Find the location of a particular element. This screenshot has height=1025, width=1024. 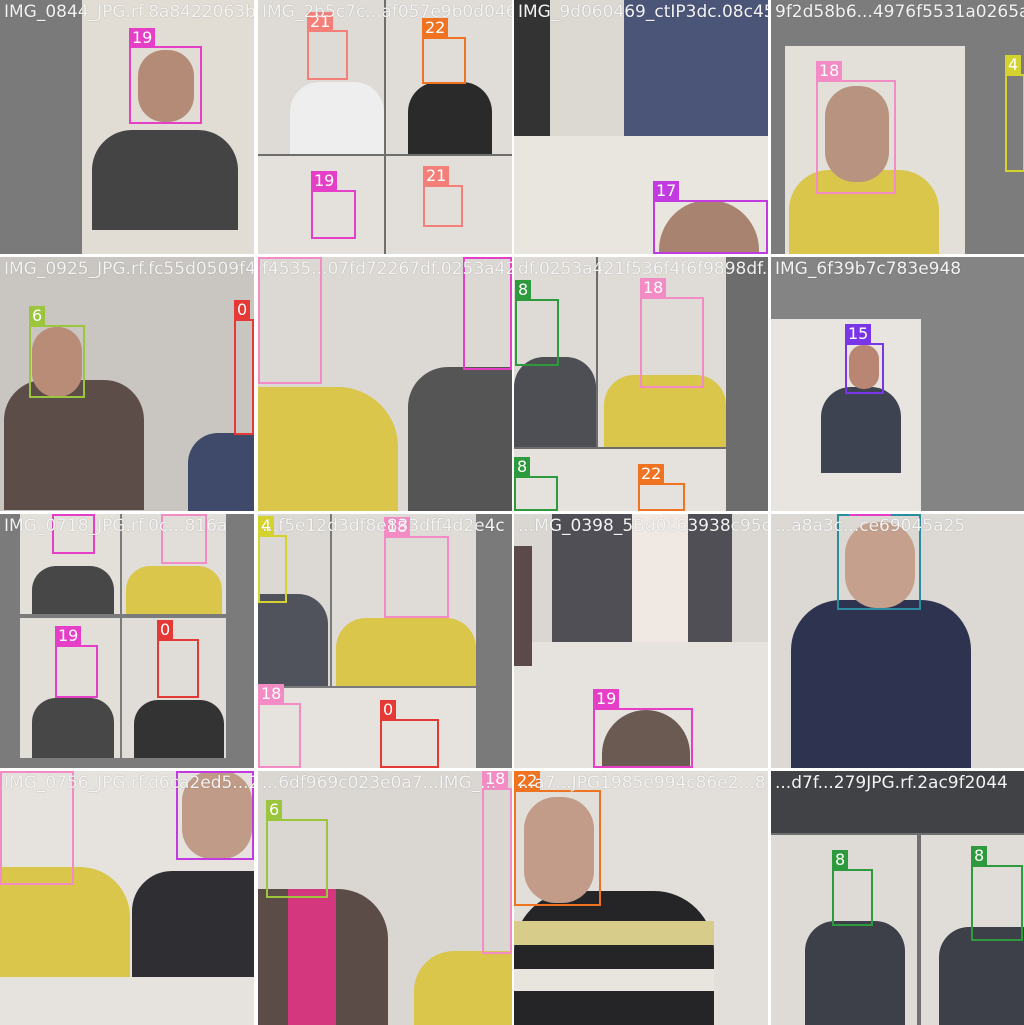

image-tile: 19 18 19 0 IMG_0718_JPG.rf.0c...816a is located at coordinates (127, 641).